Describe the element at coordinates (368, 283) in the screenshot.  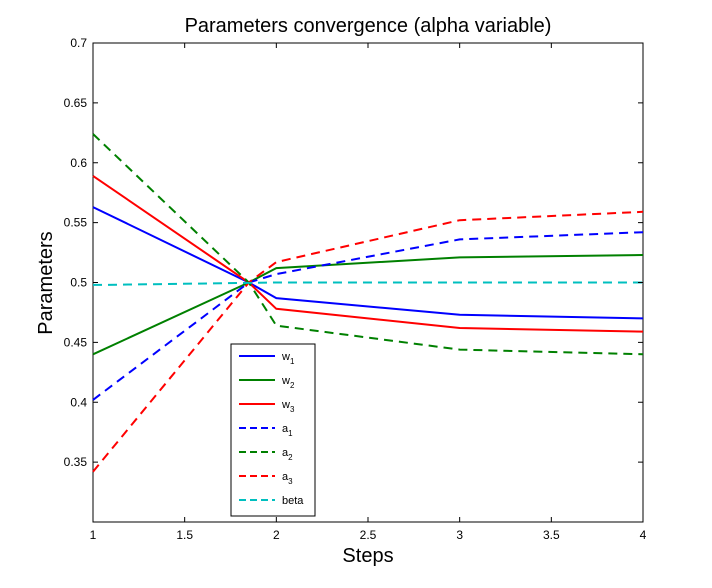
I see `series-line-beta` at that location.